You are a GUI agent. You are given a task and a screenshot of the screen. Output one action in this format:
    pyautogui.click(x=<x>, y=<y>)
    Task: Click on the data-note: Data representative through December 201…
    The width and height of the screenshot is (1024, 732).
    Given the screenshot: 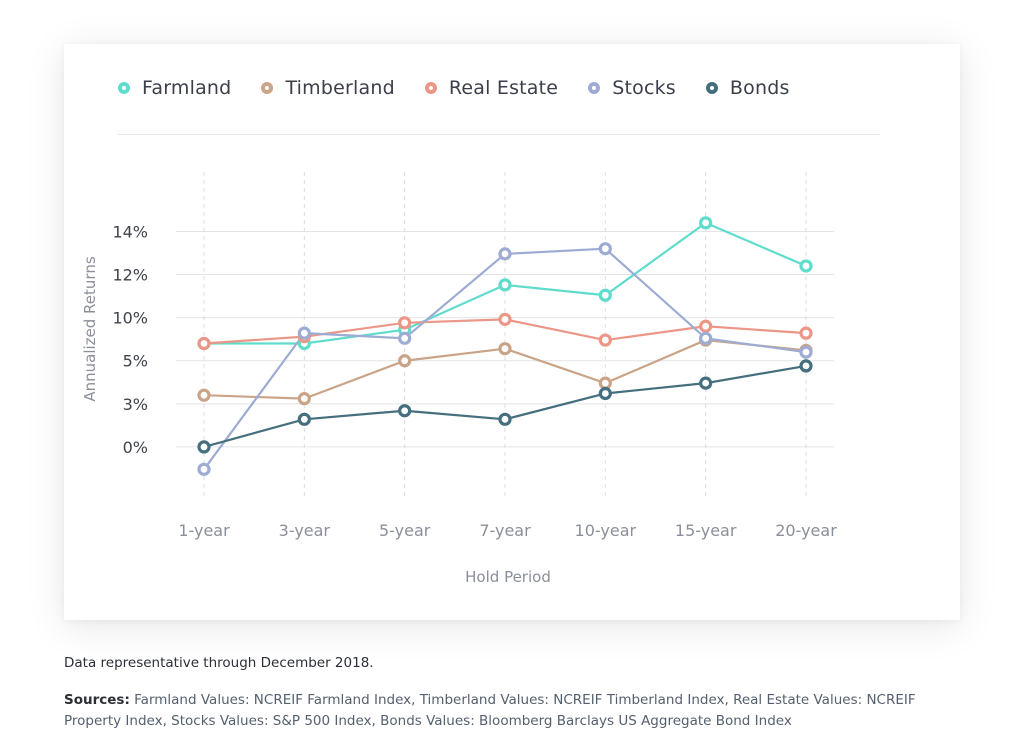 What is the action you would take?
    pyautogui.click(x=219, y=663)
    